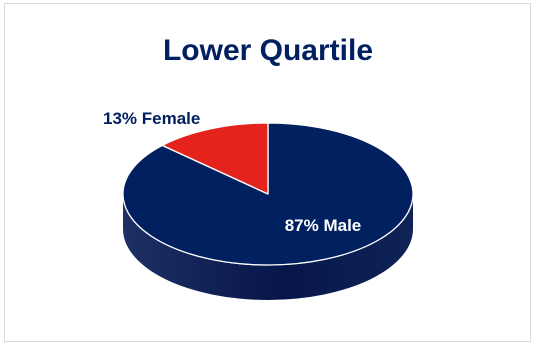  Describe the element at coordinates (268, 50) in the screenshot. I see `chart-title: Lower Quartile` at that location.